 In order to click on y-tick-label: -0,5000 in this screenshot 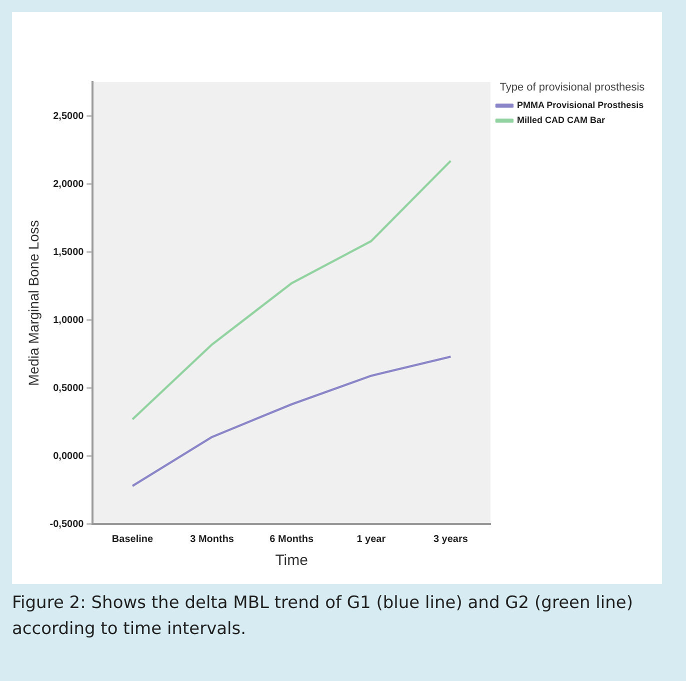, I will do `click(67, 524)`.